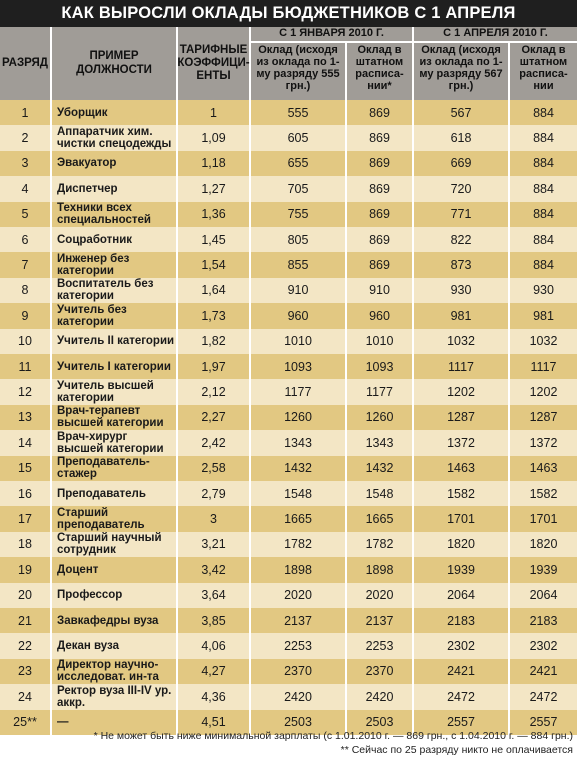 This screenshot has width=577, height=758. What do you see at coordinates (115, 494) in the screenshot?
I see `cell-position: Преподаватель` at bounding box center [115, 494].